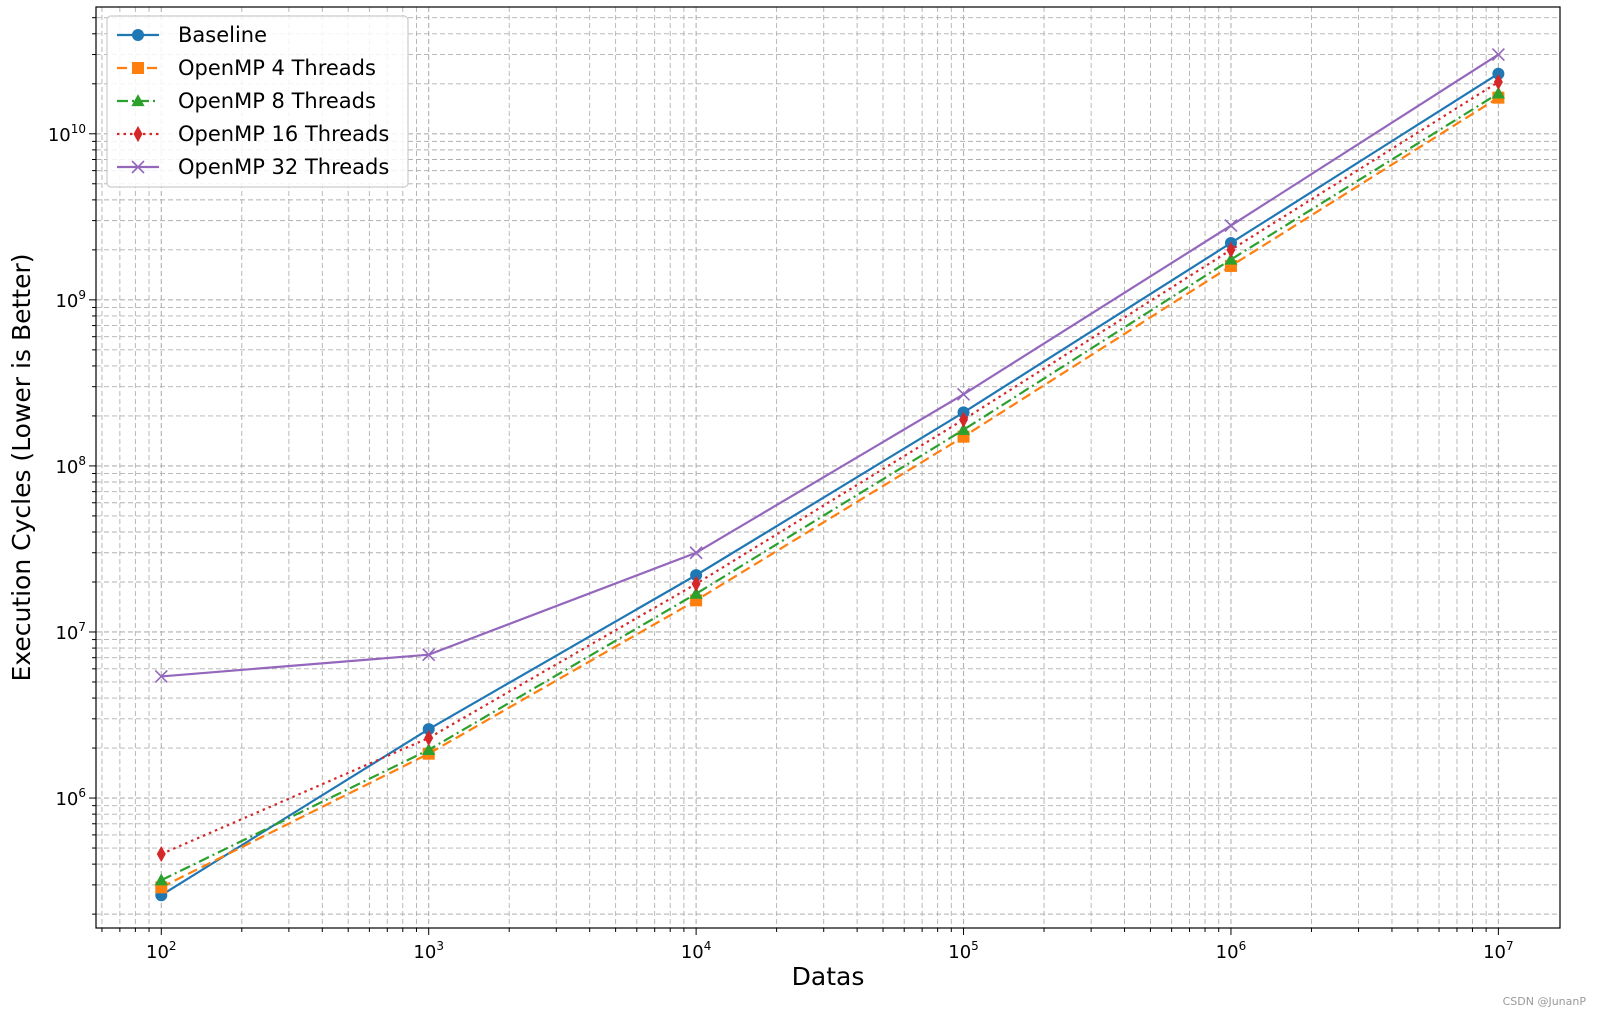  What do you see at coordinates (21, 468) in the screenshot?
I see `y-axis-label: Execution Cycles (Lower is Better)` at bounding box center [21, 468].